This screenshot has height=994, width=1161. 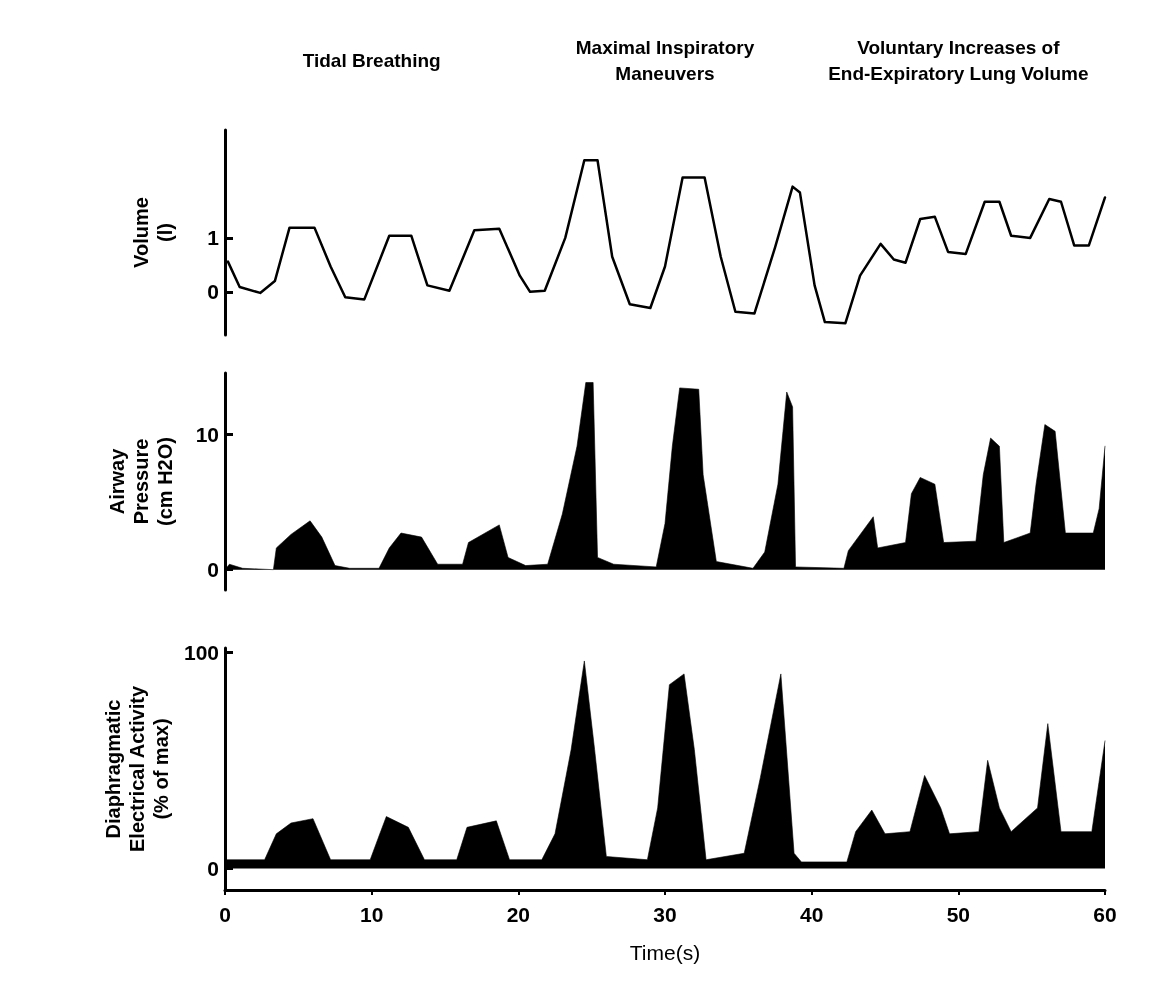 I want to click on y-tick-label: 10, so click(x=207, y=434).